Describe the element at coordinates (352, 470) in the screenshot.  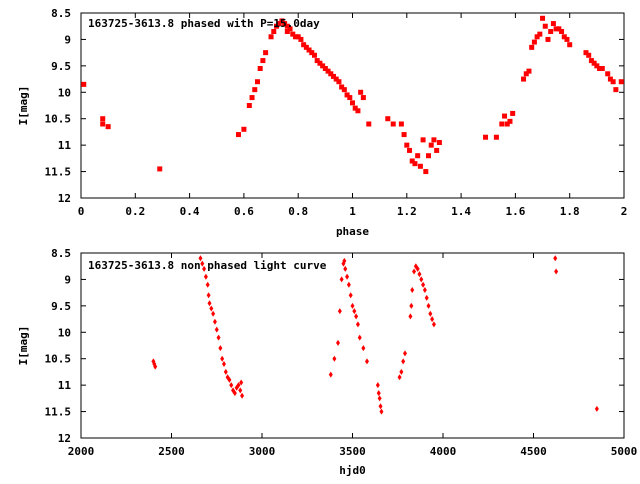
I see `x-axis-label: hjd0` at that location.